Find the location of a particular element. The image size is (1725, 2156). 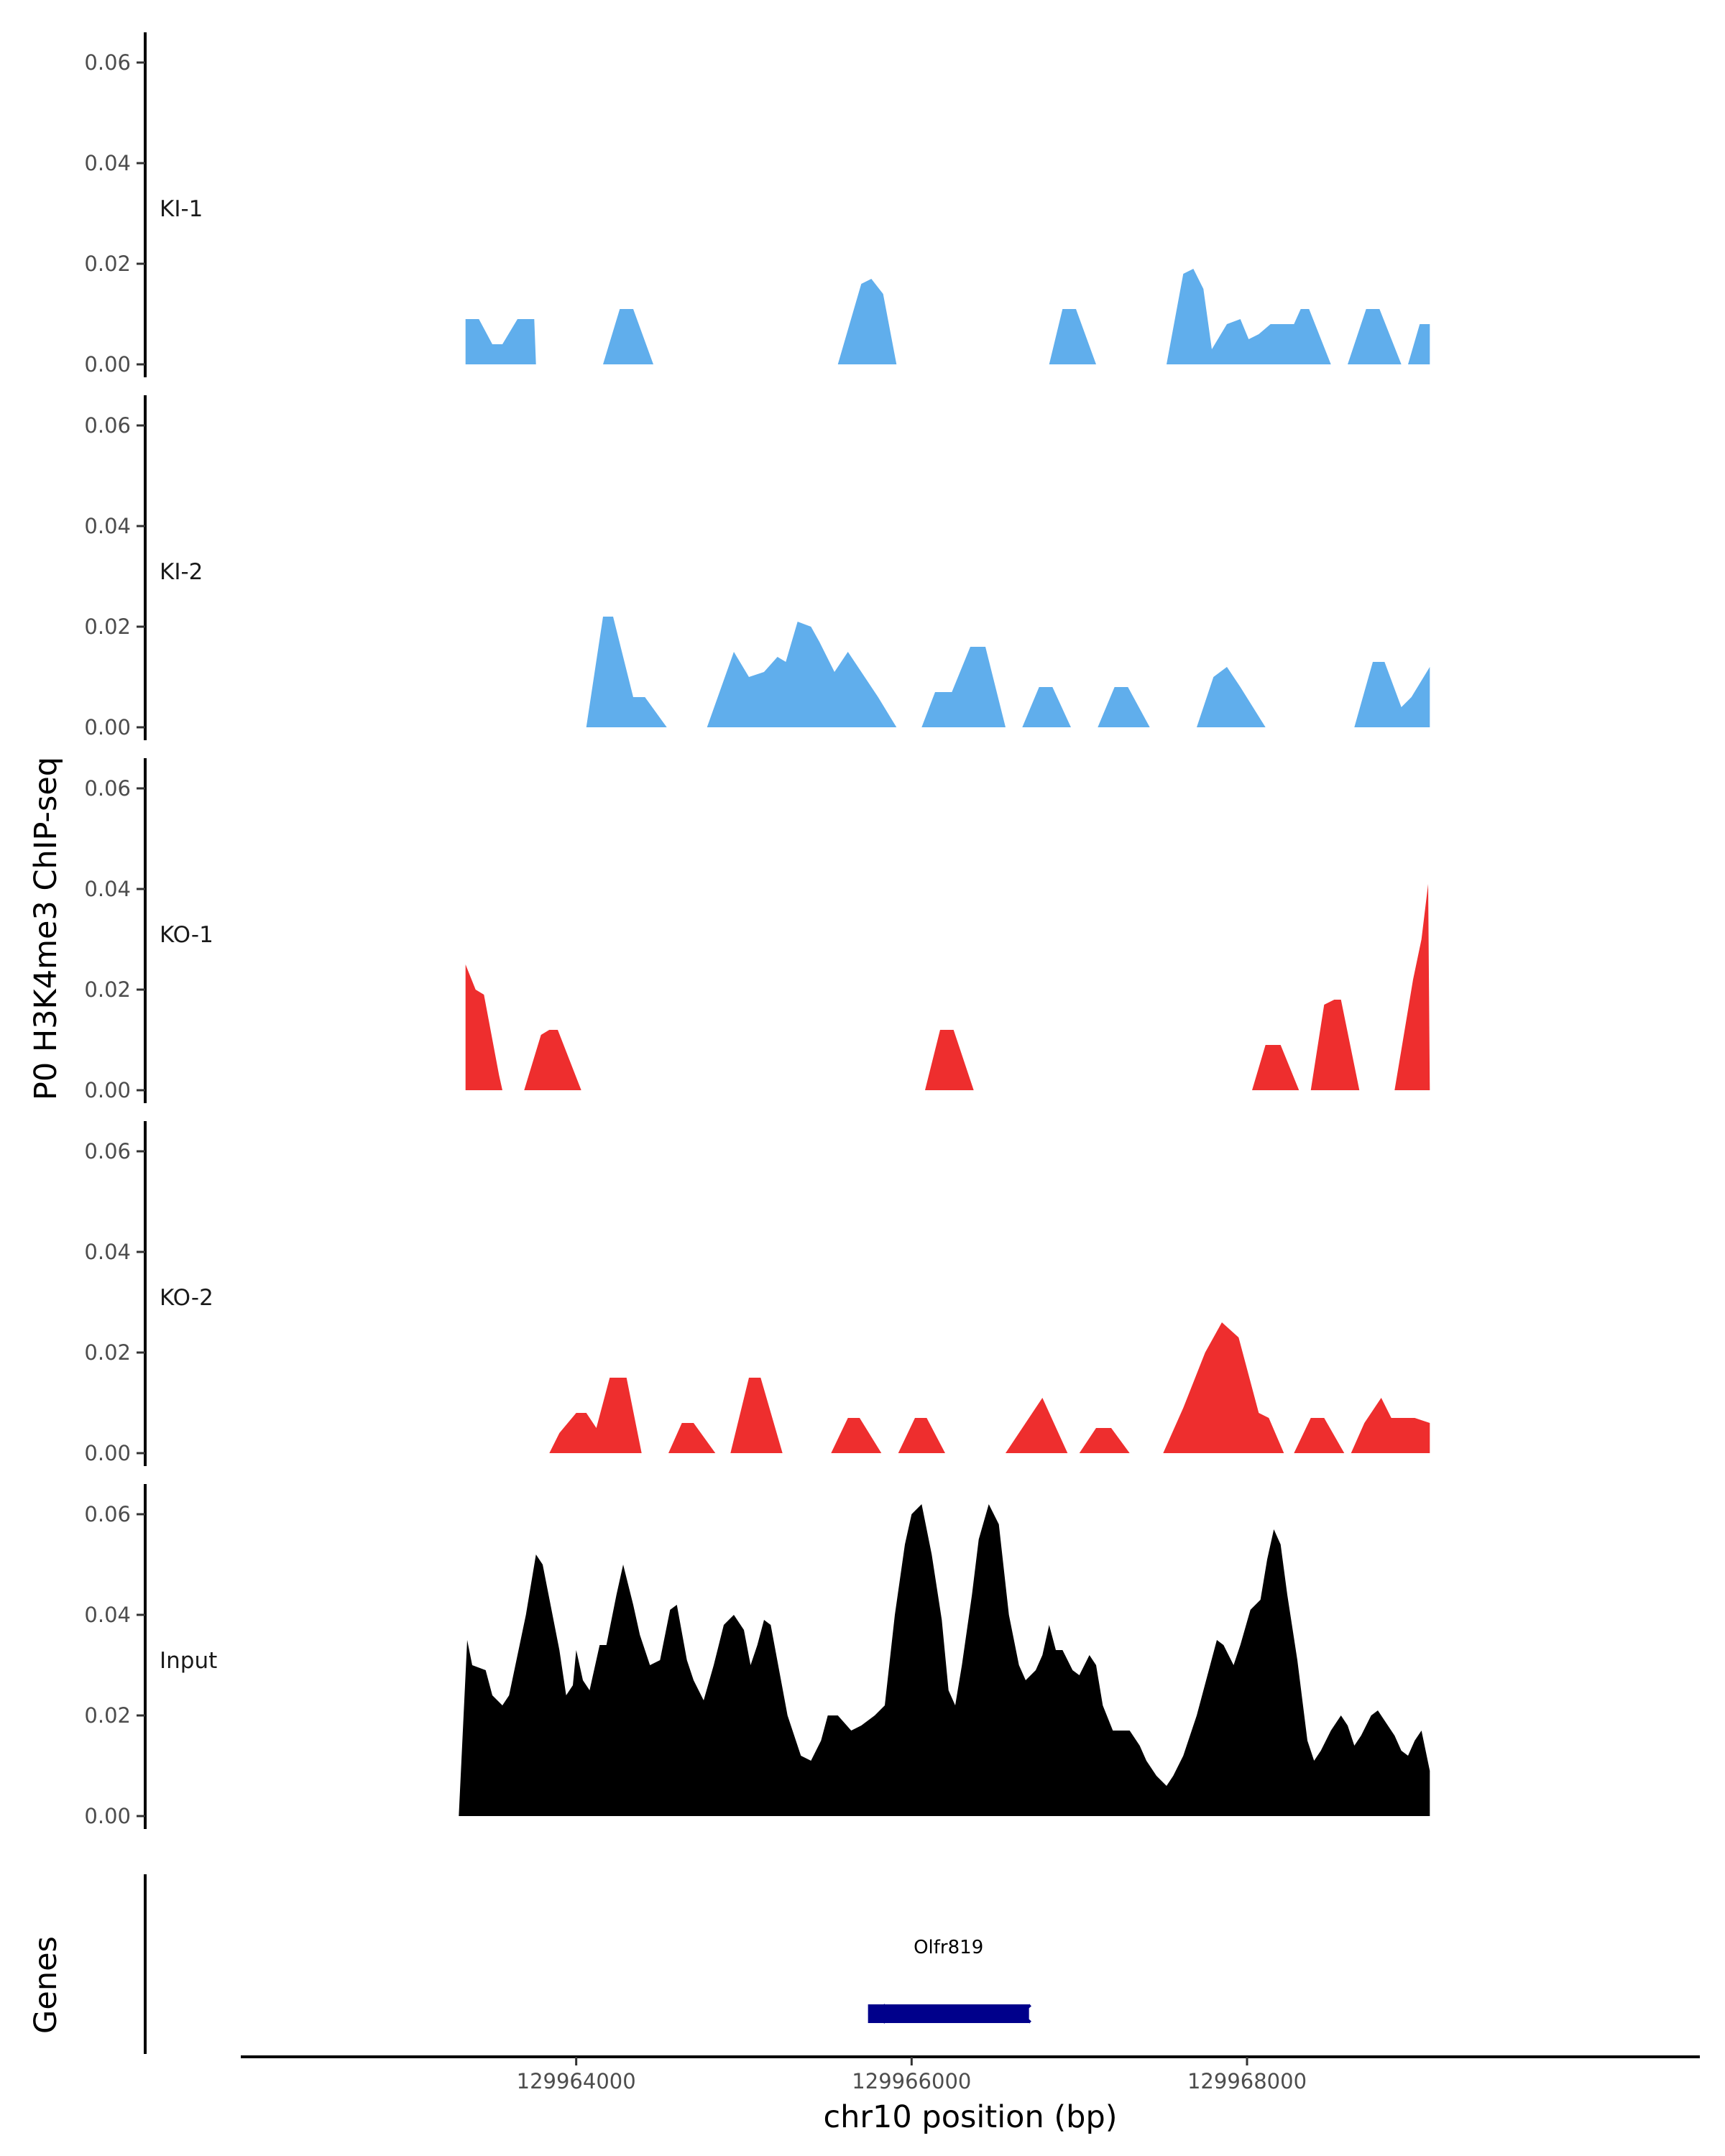

y-tick-label-input: 0.06 is located at coordinates (107, 1514).